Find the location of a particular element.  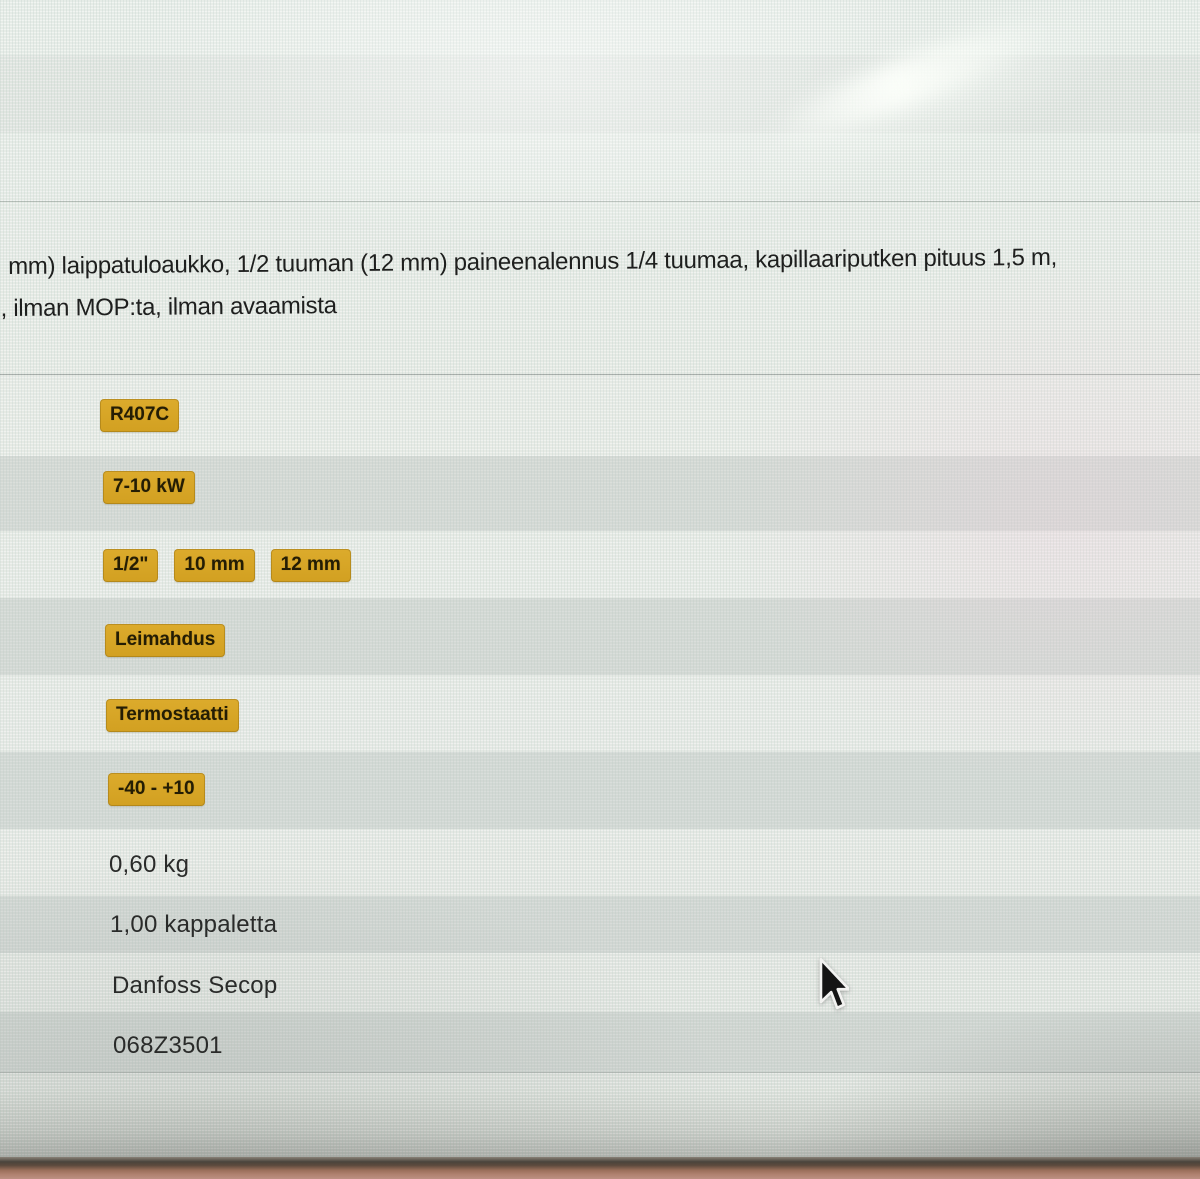

spec-badge: R407C is located at coordinates (140, 415).